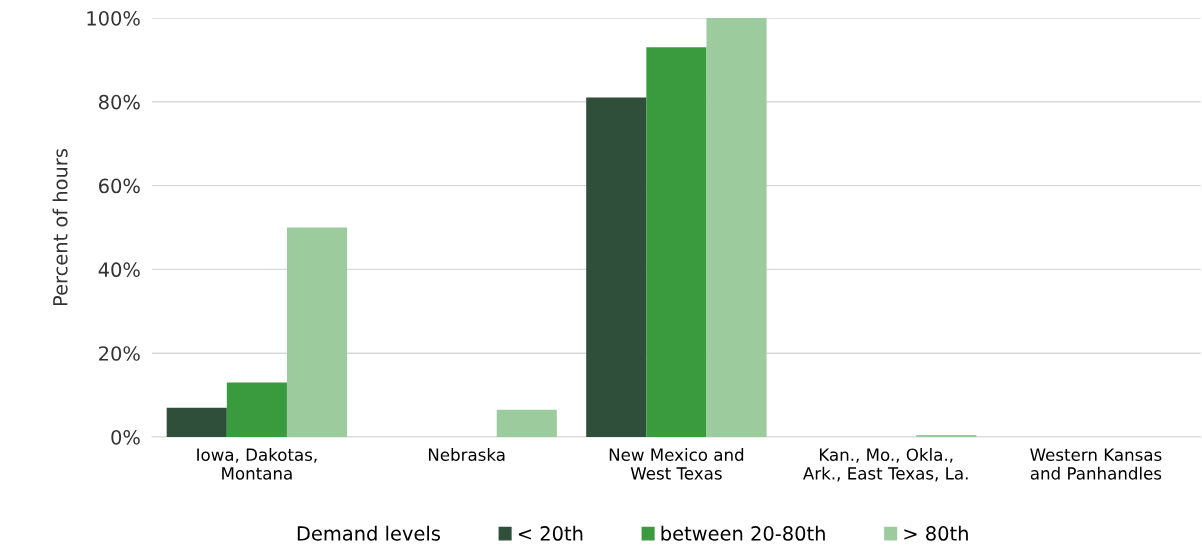 The width and height of the screenshot is (1202, 554). I want to click on x-tick-label: Kan., Mo., Okla., Ark., East Texas, La., so click(885, 465).